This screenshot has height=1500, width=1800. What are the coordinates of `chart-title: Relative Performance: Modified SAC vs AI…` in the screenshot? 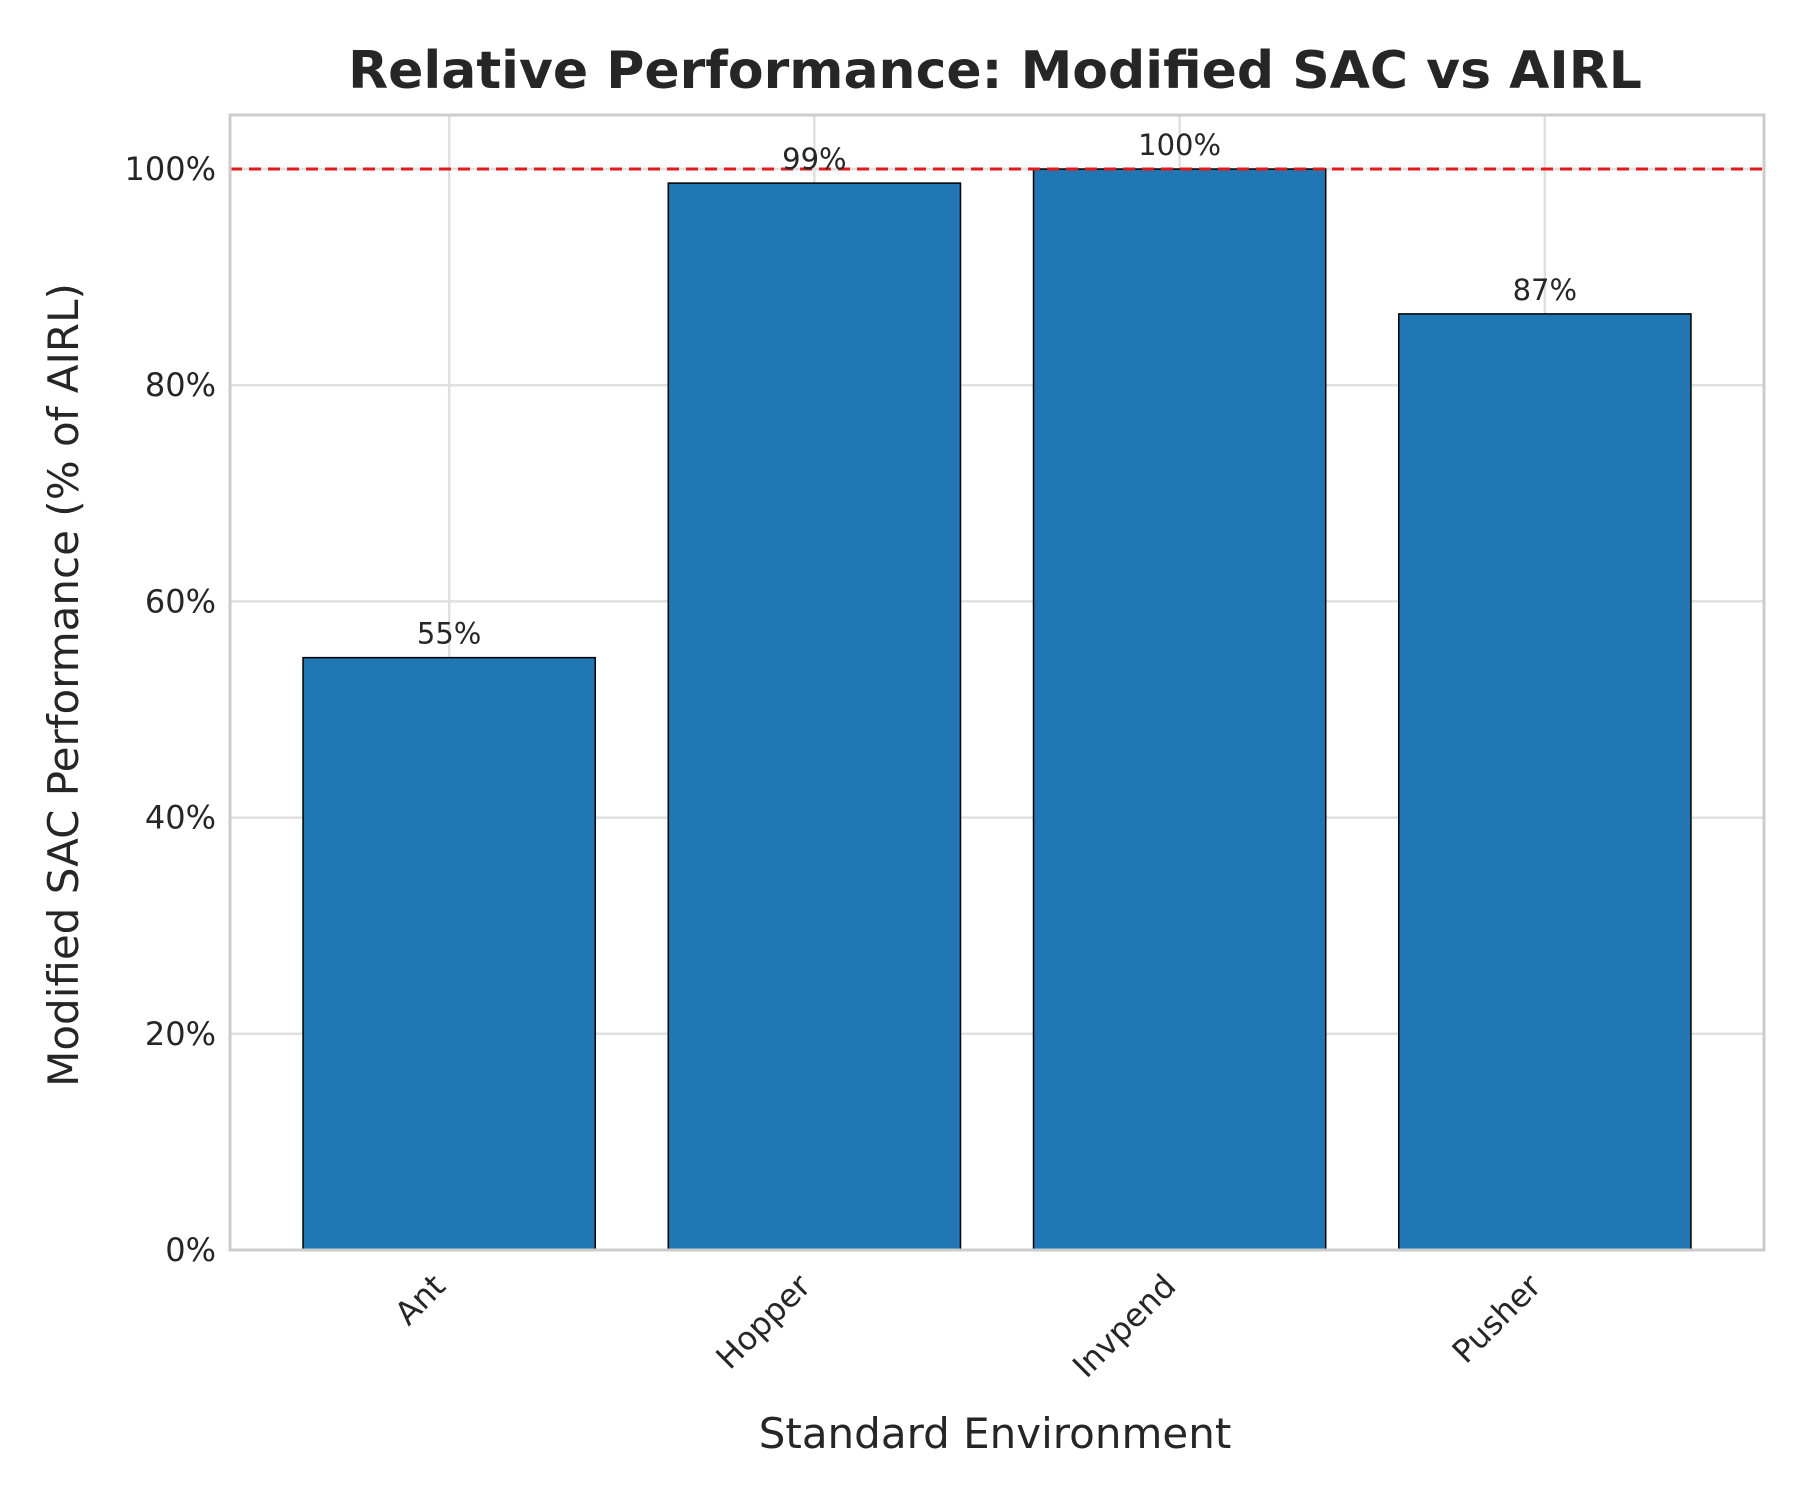 It's located at (995, 71).